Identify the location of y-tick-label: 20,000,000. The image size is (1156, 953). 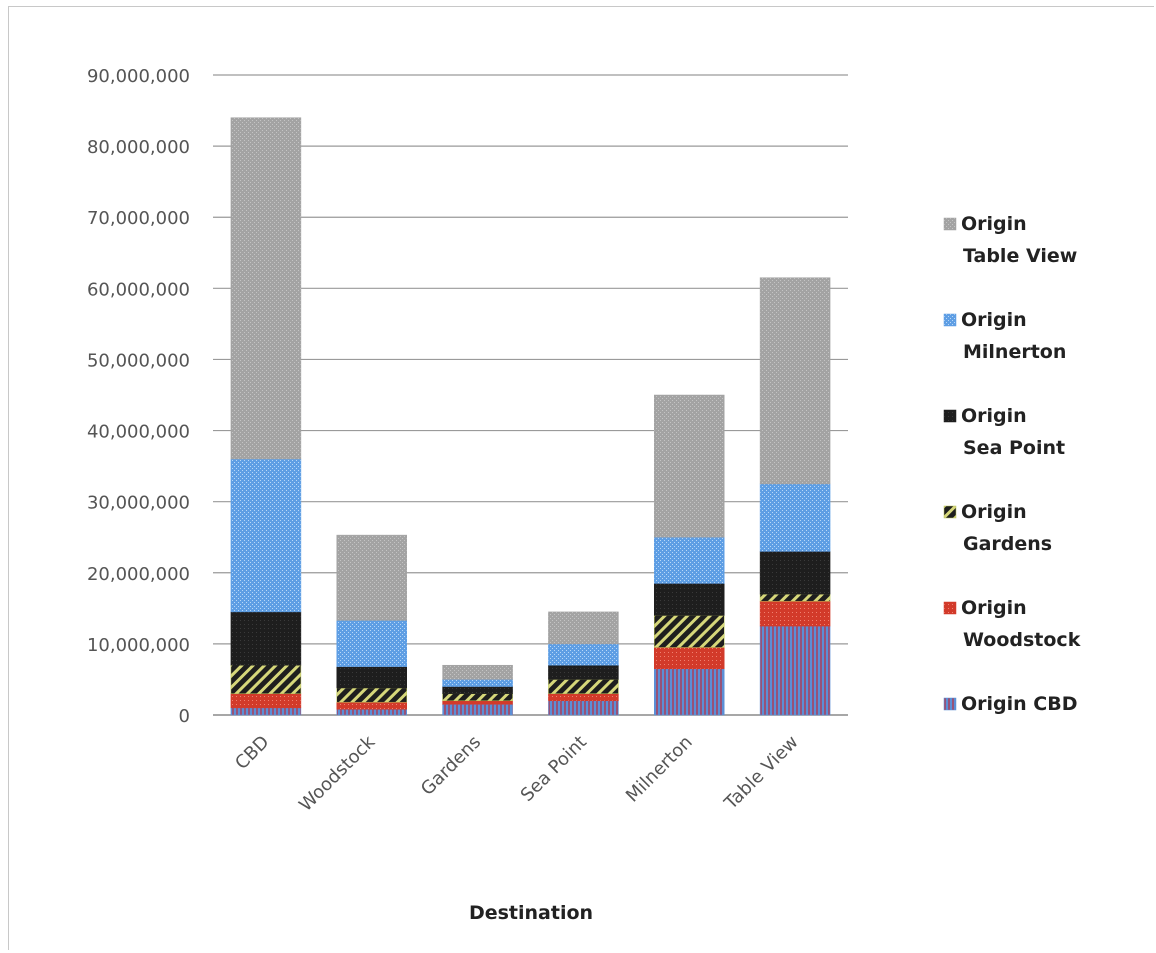
(138, 574).